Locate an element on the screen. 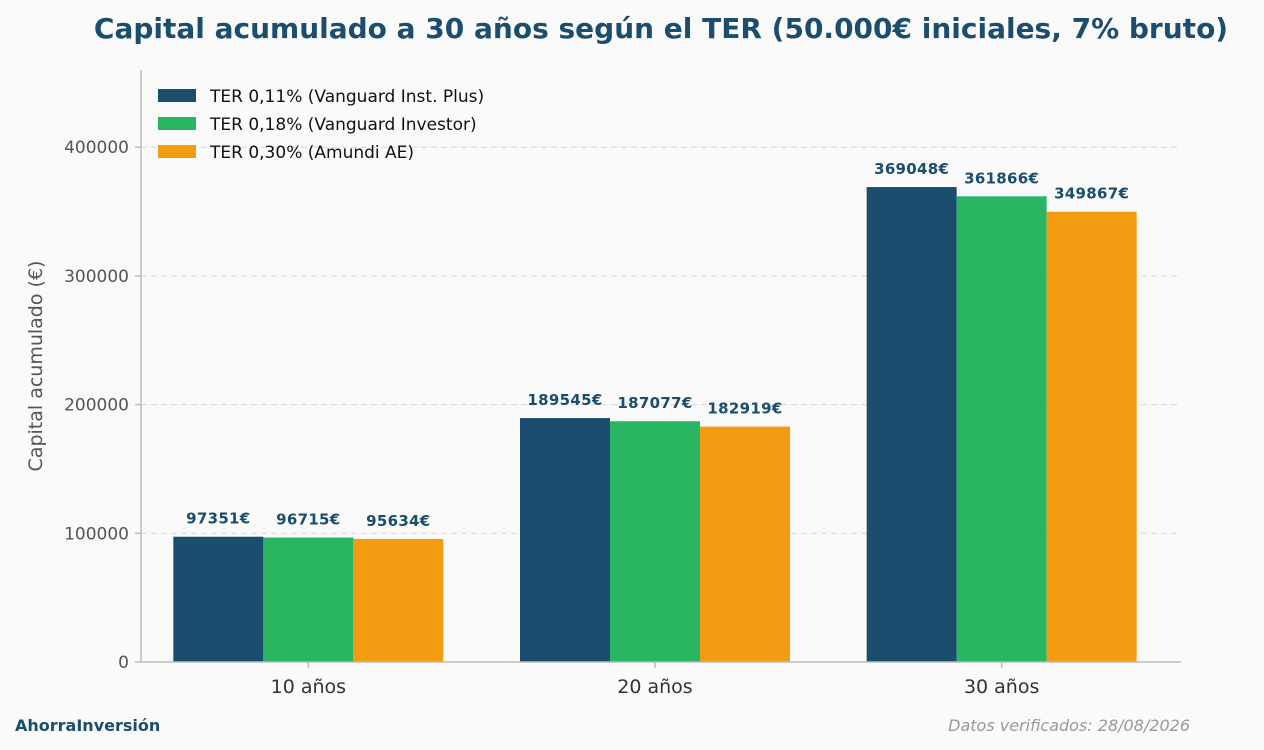 The height and width of the screenshot is (750, 1264). x-tick-label: 10 años is located at coordinates (308, 687).